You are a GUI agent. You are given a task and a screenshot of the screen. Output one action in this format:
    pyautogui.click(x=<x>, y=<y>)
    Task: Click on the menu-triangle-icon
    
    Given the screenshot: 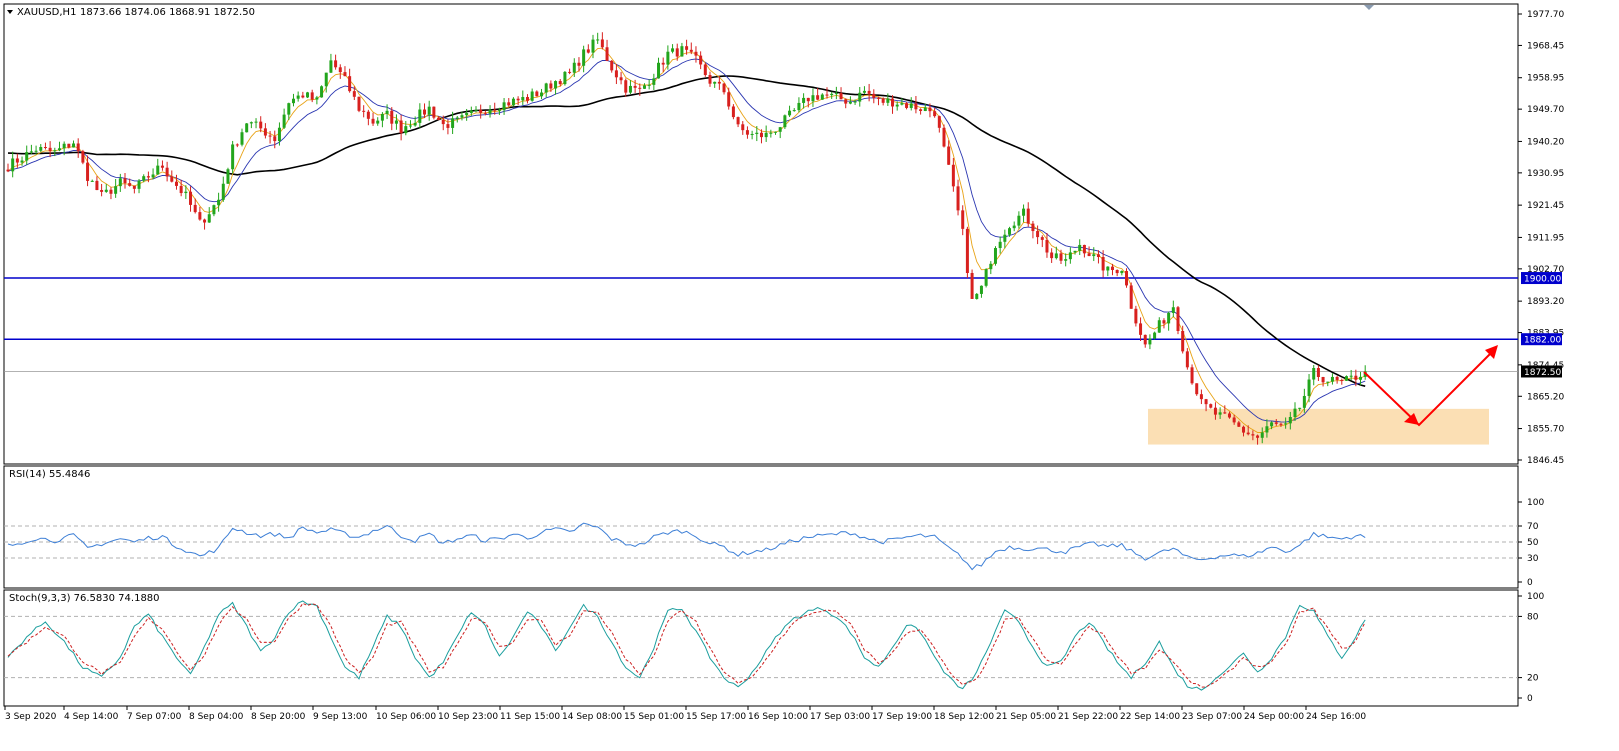 What is the action you would take?
    pyautogui.click(x=10, y=12)
    